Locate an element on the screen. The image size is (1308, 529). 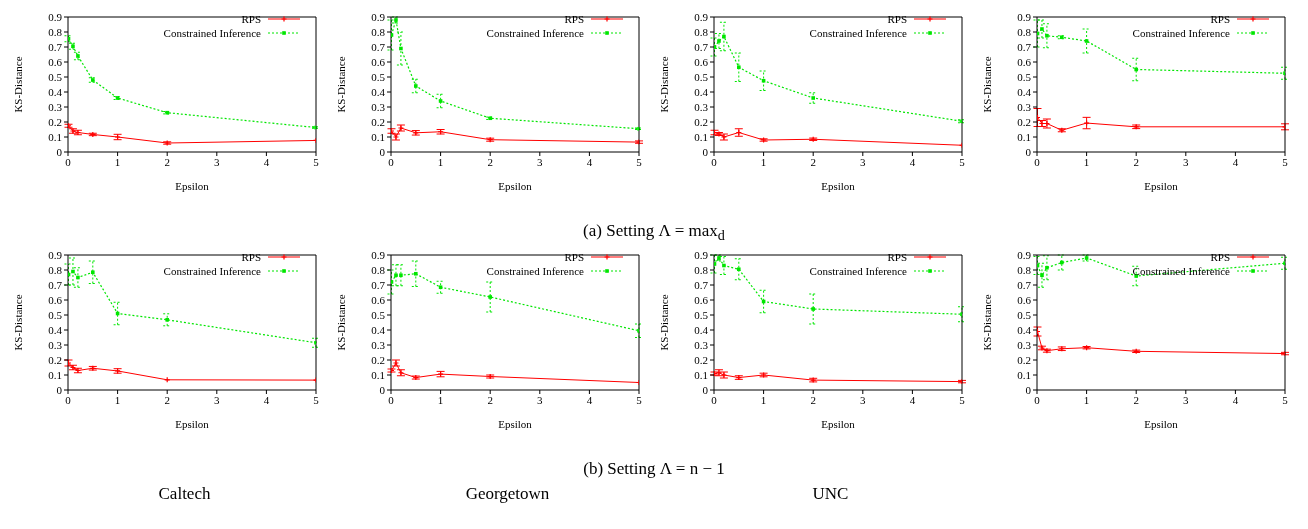
text: Georgetown is located at coordinates (507, 493).